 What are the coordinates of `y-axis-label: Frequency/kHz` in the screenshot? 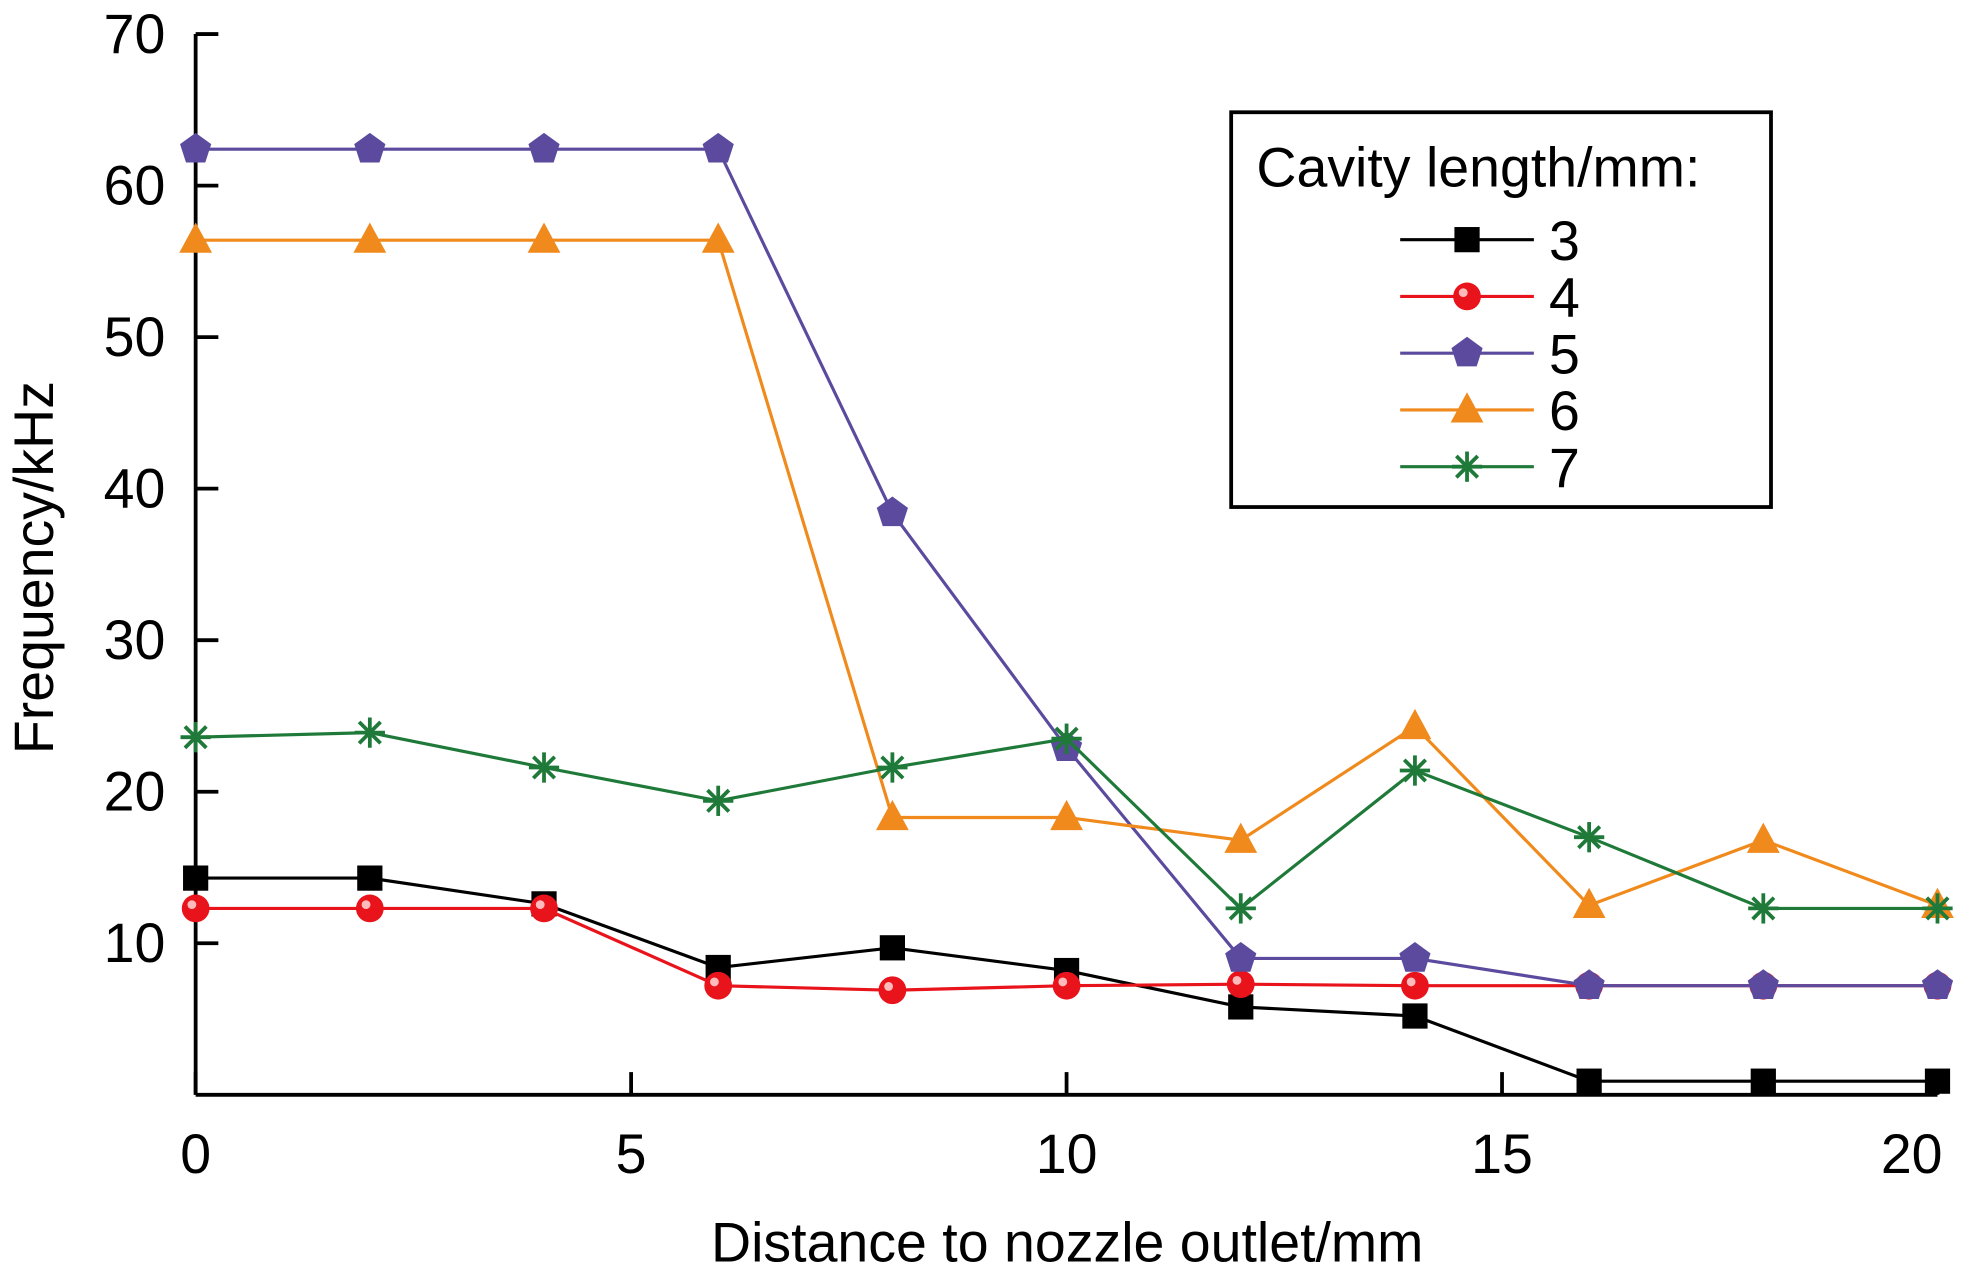 It's located at (34, 567).